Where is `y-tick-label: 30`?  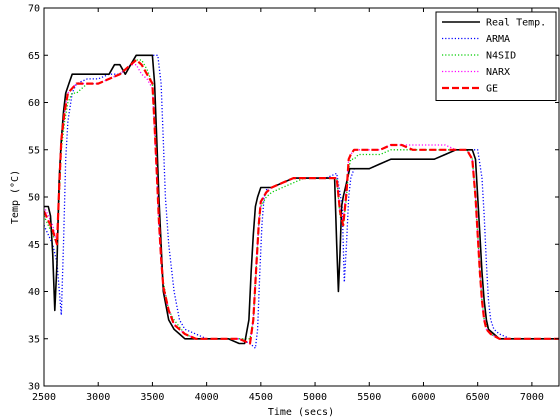
y-tick-label: 30 is located at coordinates (34, 387).